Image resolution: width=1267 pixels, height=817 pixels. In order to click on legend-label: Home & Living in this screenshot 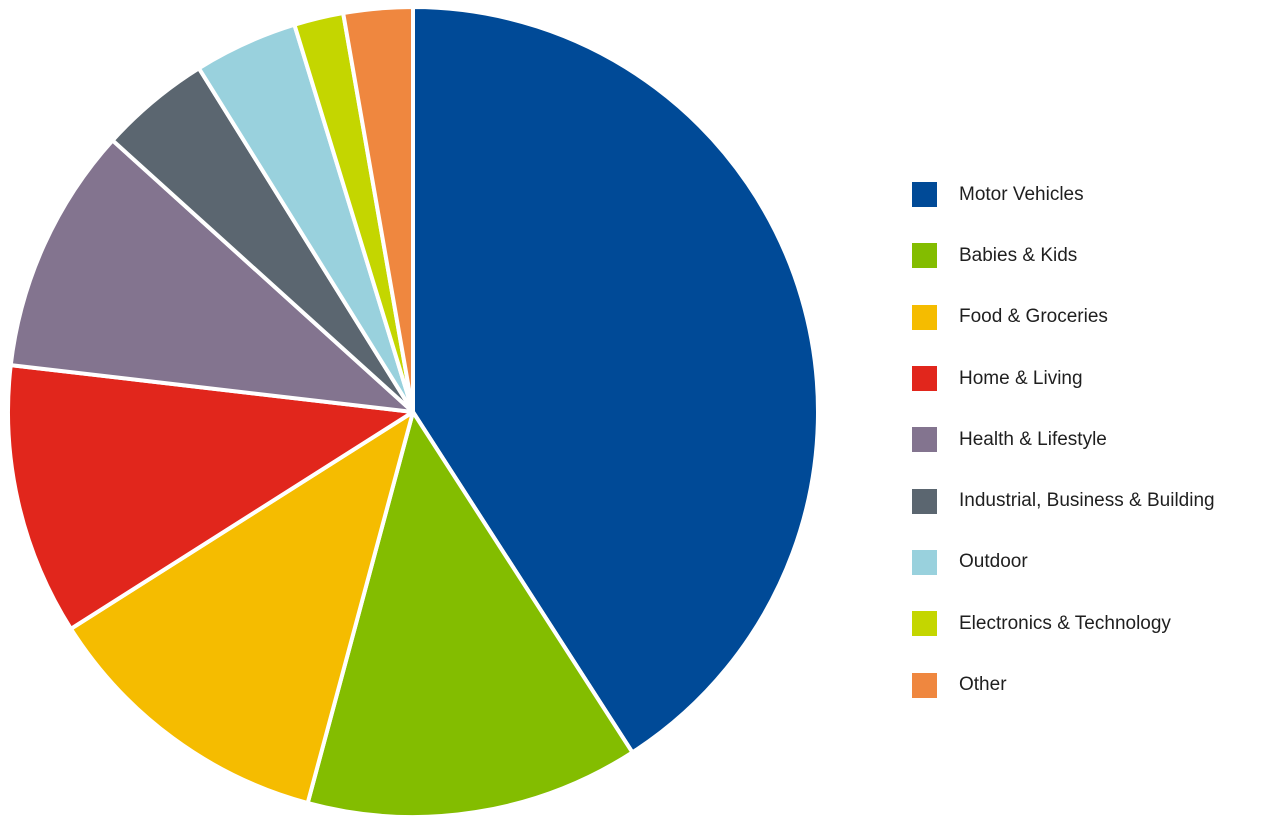, I will do `click(1021, 378)`.